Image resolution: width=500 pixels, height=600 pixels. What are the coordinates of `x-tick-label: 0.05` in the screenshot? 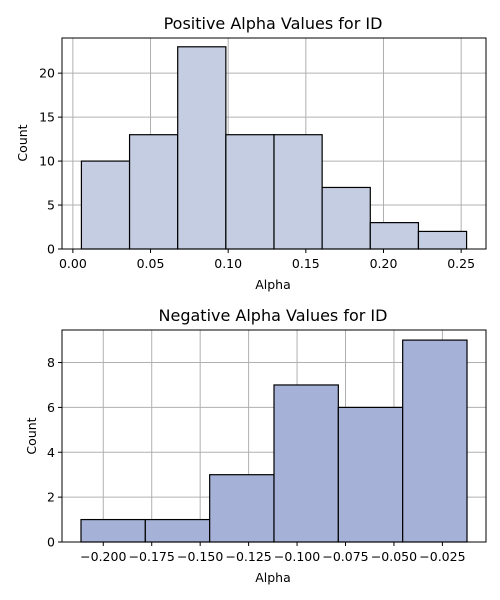 It's located at (151, 263).